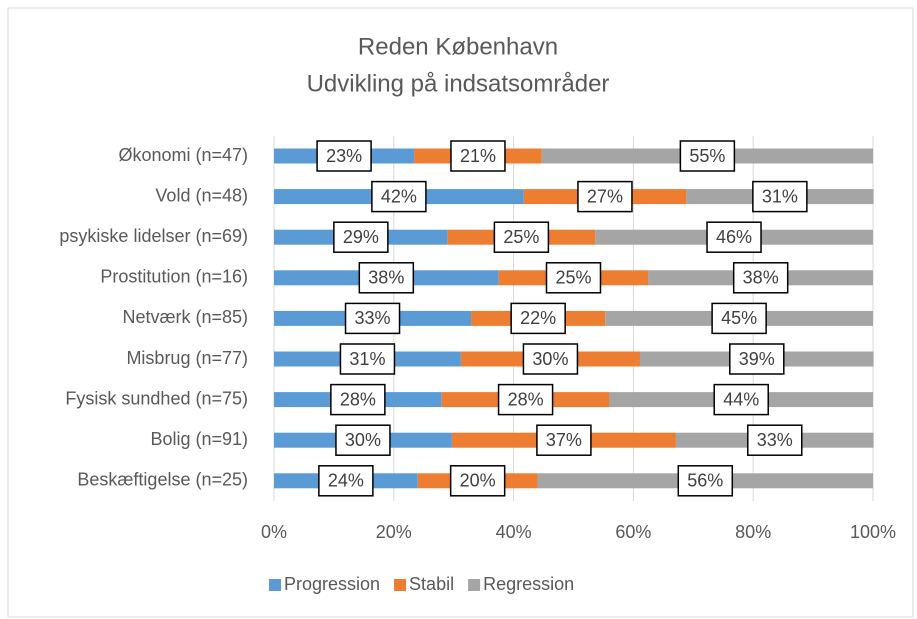  I want to click on y-tick-label: Netværk (n=85), so click(185, 317).